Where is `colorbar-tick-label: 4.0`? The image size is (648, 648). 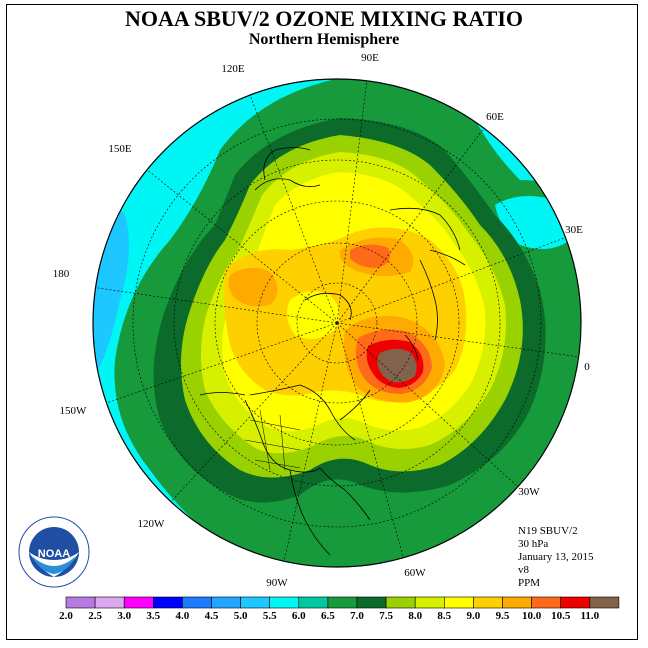
colorbar-tick-label: 4.0 is located at coordinates (183, 616).